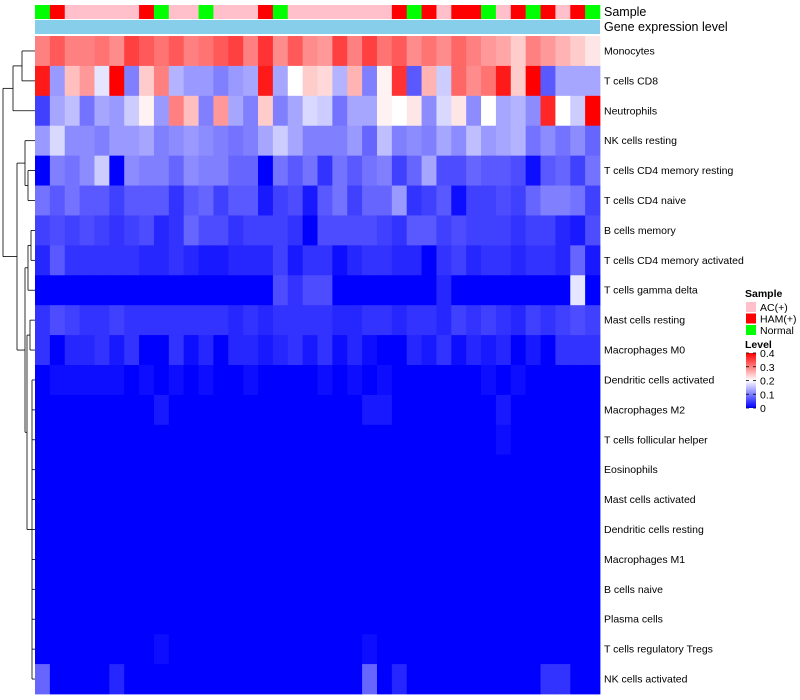 This screenshot has height=700, width=800. What do you see at coordinates (770, 312) in the screenshot?
I see `sample-legend: Sample AC(+)HAM(+)Normal` at bounding box center [770, 312].